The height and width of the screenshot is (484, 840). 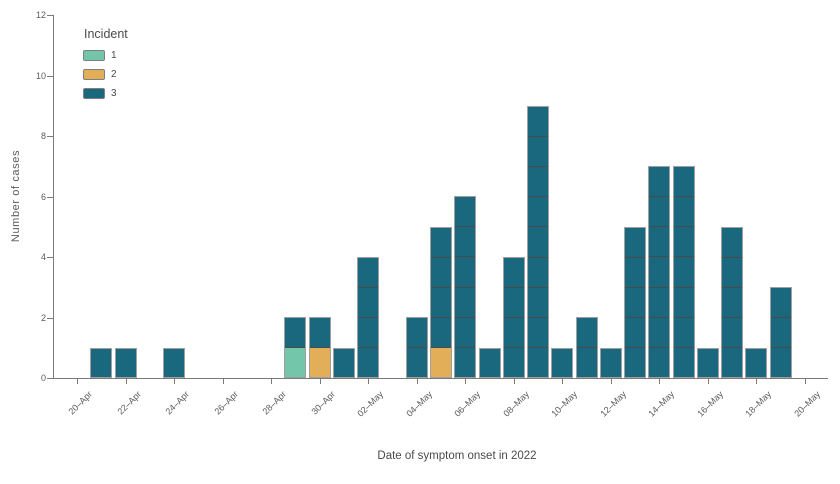 What do you see at coordinates (344, 363) in the screenshot?
I see `bar-01-May` at bounding box center [344, 363].